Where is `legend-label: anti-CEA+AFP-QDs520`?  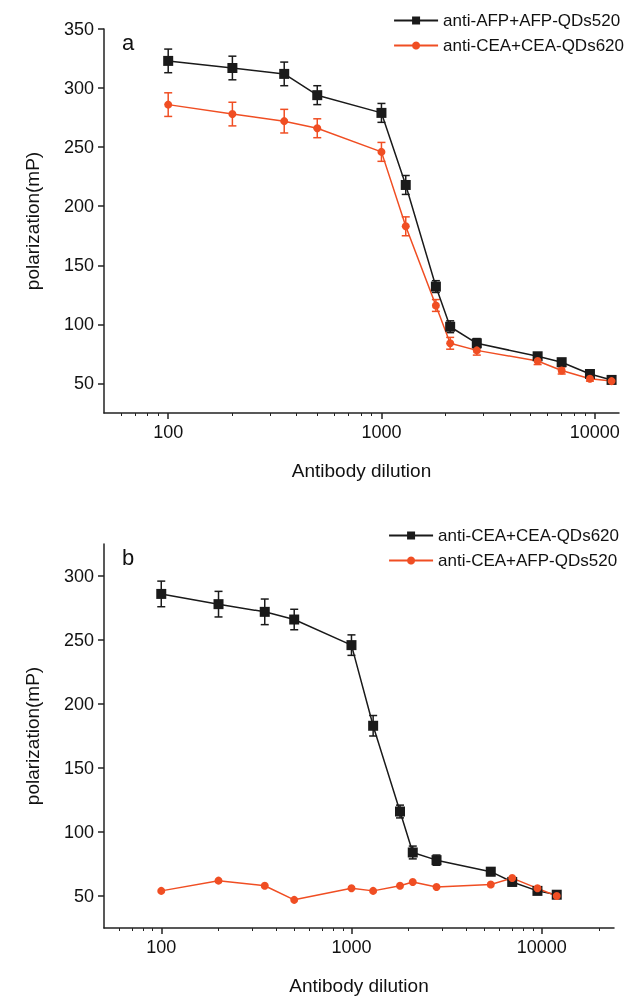 legend-label: anti-CEA+AFP-QDs520 is located at coordinates (528, 560).